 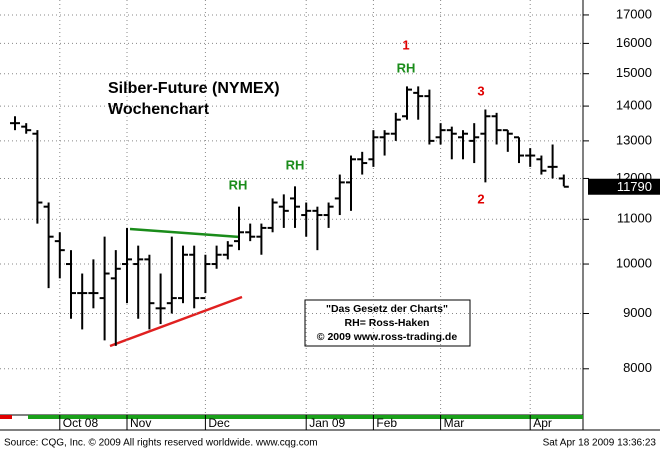 What do you see at coordinates (405, 44) in the screenshot?
I see `annotation: 1` at bounding box center [405, 44].